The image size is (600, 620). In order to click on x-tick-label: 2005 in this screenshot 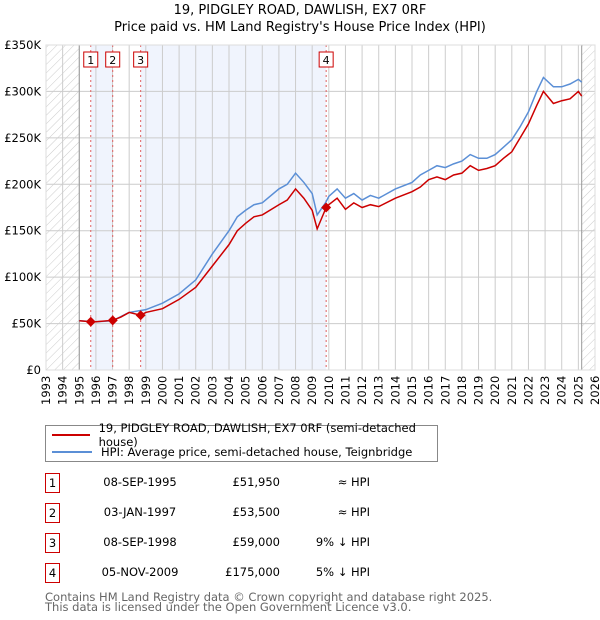, I will do `click(246, 390)`.